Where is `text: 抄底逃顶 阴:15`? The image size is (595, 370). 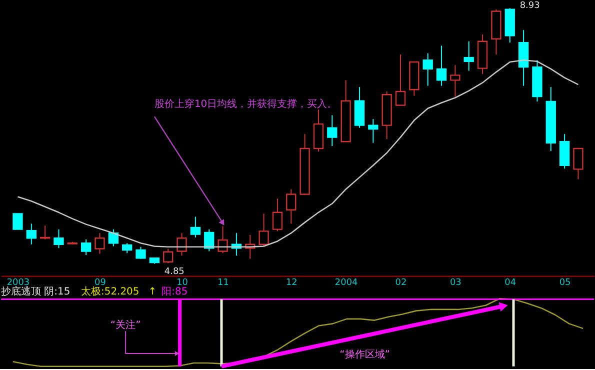
text: 抄底逃顶 阴:15 is located at coordinates (35, 292).